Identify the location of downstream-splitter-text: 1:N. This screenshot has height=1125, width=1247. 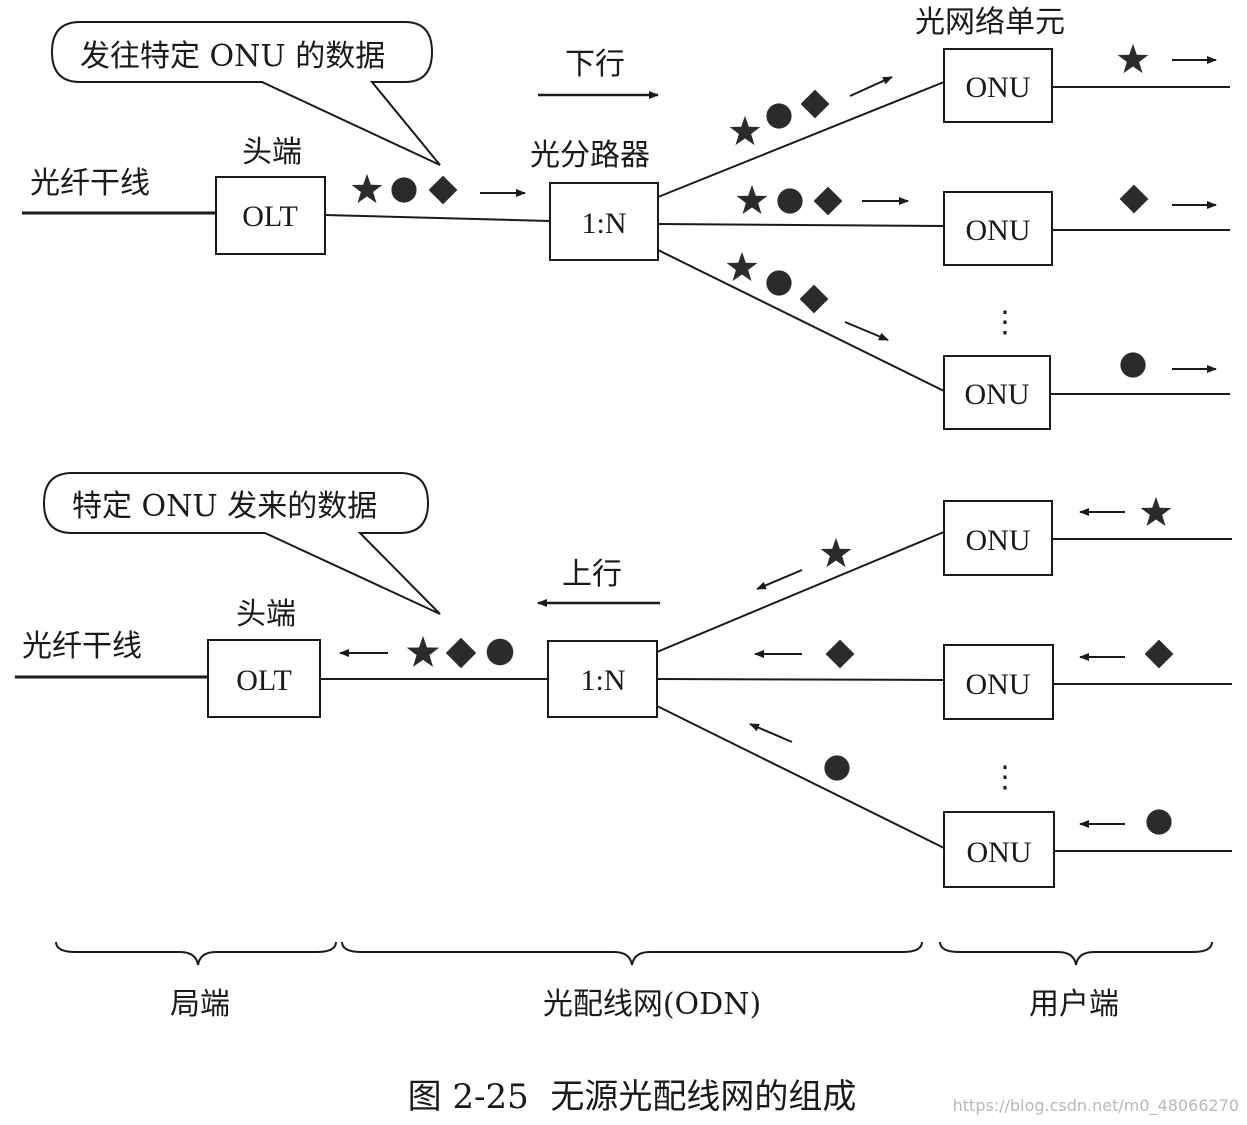
(604, 223).